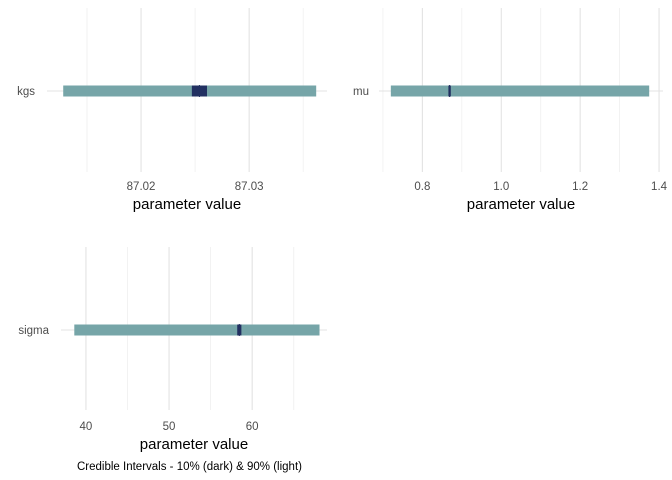 The width and height of the screenshot is (672, 480). Describe the element at coordinates (86, 427) in the screenshot. I see `x-tick-label: 40` at that location.